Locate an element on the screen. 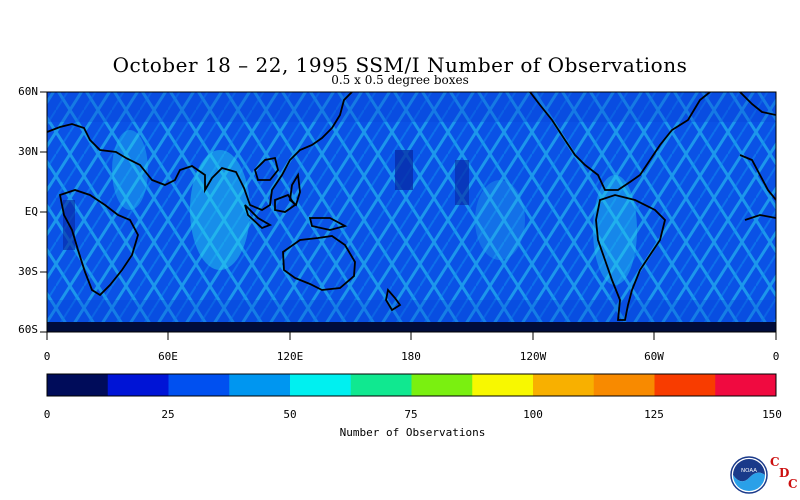 This screenshot has height=500, width=800. lon-label-0: 0 is located at coordinates (47, 356).